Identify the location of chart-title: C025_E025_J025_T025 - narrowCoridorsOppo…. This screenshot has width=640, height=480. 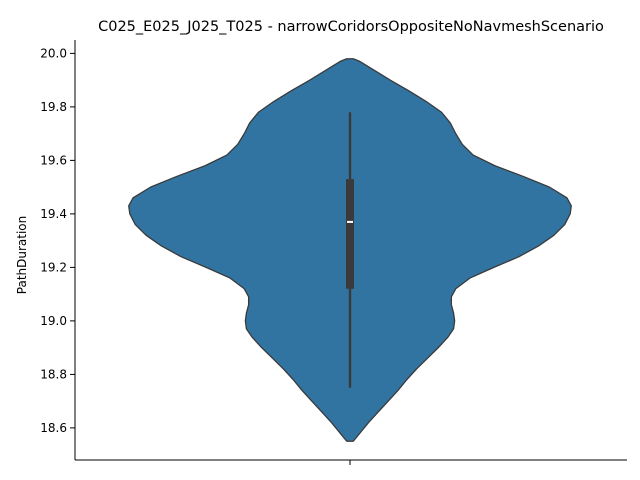
(351, 27).